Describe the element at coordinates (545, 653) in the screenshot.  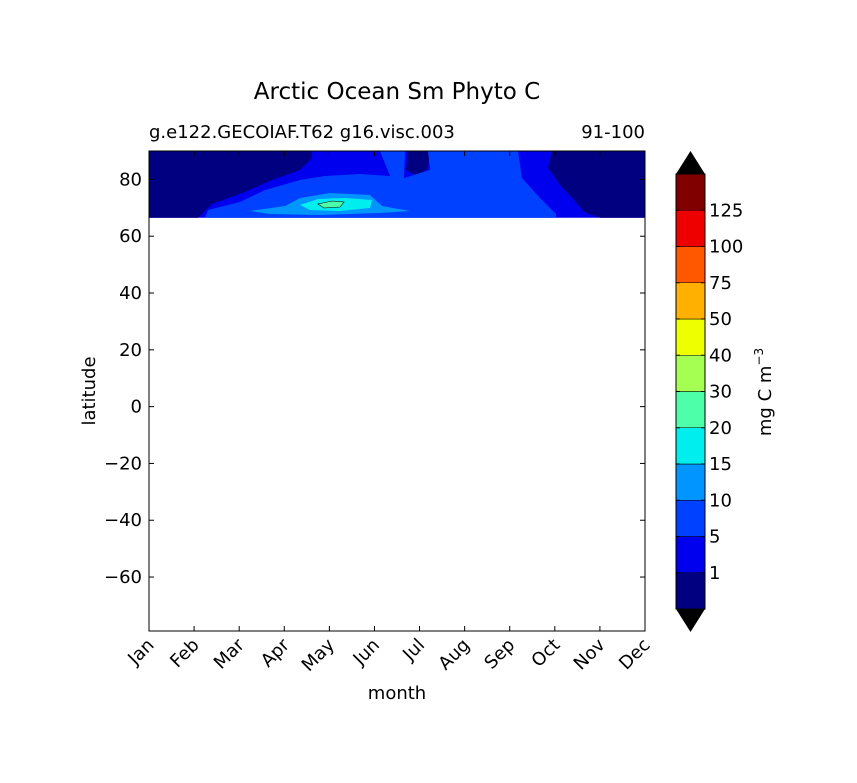
I see `x-tick-label: Oct` at that location.